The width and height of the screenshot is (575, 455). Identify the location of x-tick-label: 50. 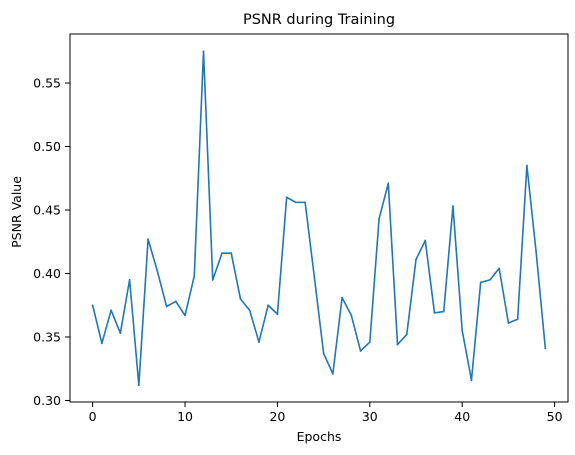
(555, 416).